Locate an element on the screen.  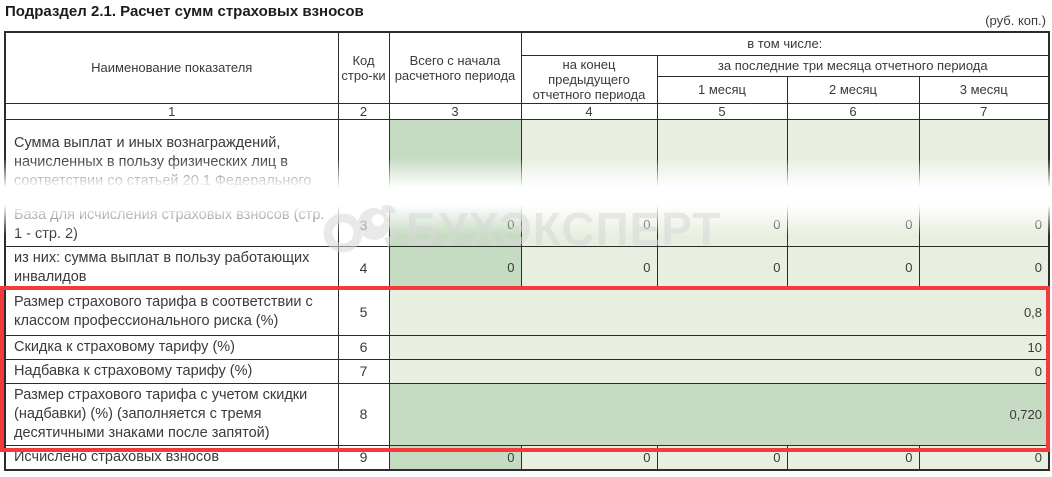
col-number-1: 1 is located at coordinates (171, 111).